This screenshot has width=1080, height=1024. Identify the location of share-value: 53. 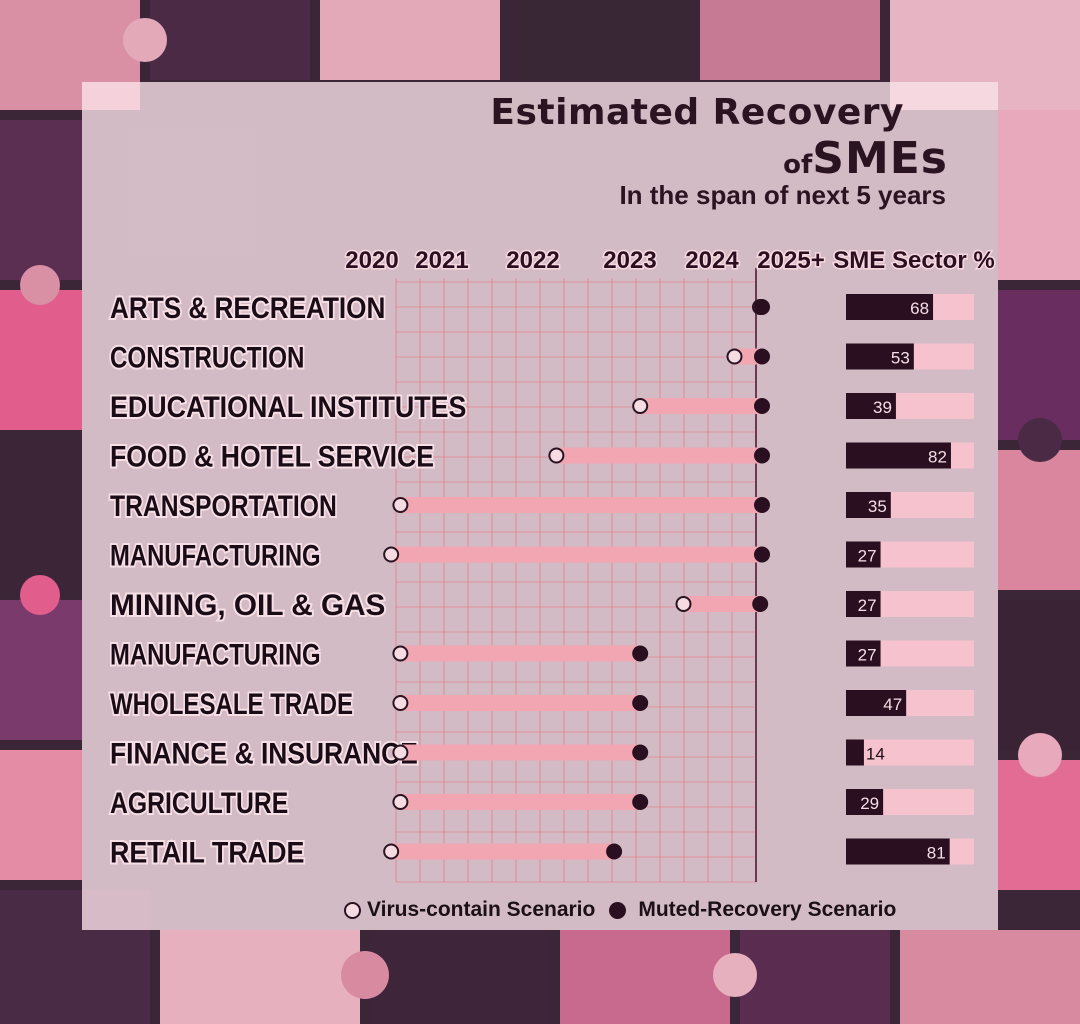
(900, 358).